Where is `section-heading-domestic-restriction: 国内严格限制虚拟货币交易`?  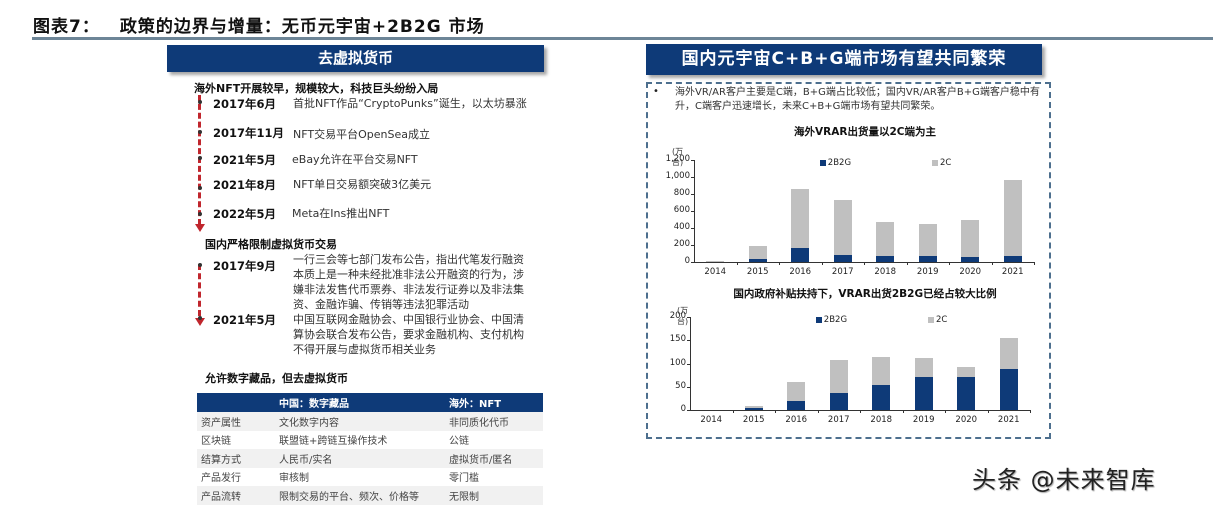
section-heading-domestic-restriction: 国内严格限制虚拟货币交易 is located at coordinates (271, 244).